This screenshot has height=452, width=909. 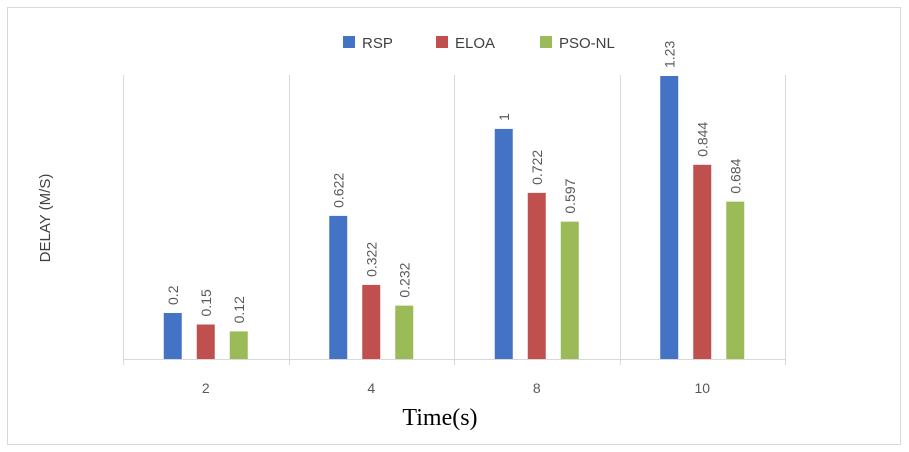 I want to click on legend-label-rsp: RSP, so click(x=377, y=43).